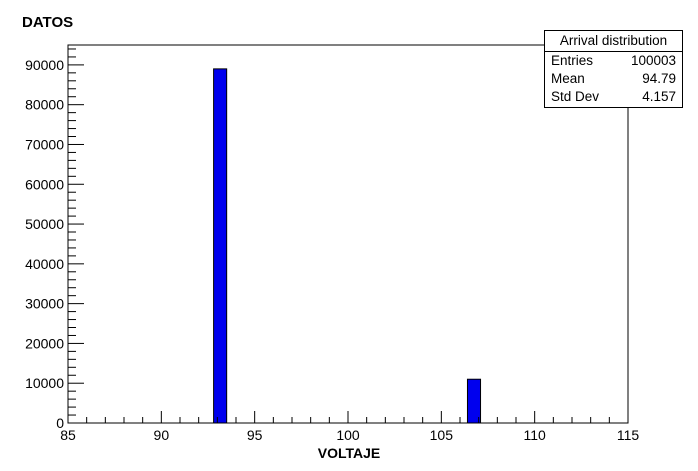  I want to click on x-tick-label: 115, so click(628, 435).